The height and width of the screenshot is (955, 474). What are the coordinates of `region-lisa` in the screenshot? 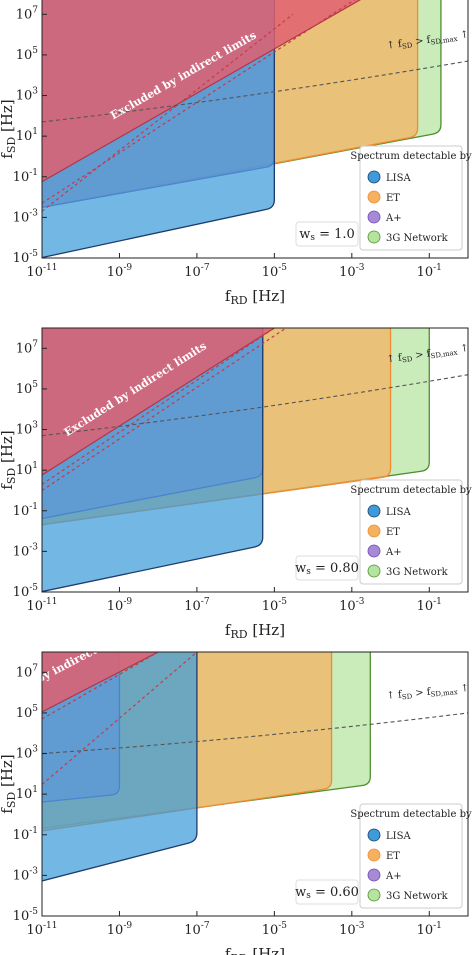 It's located at (120, 767).